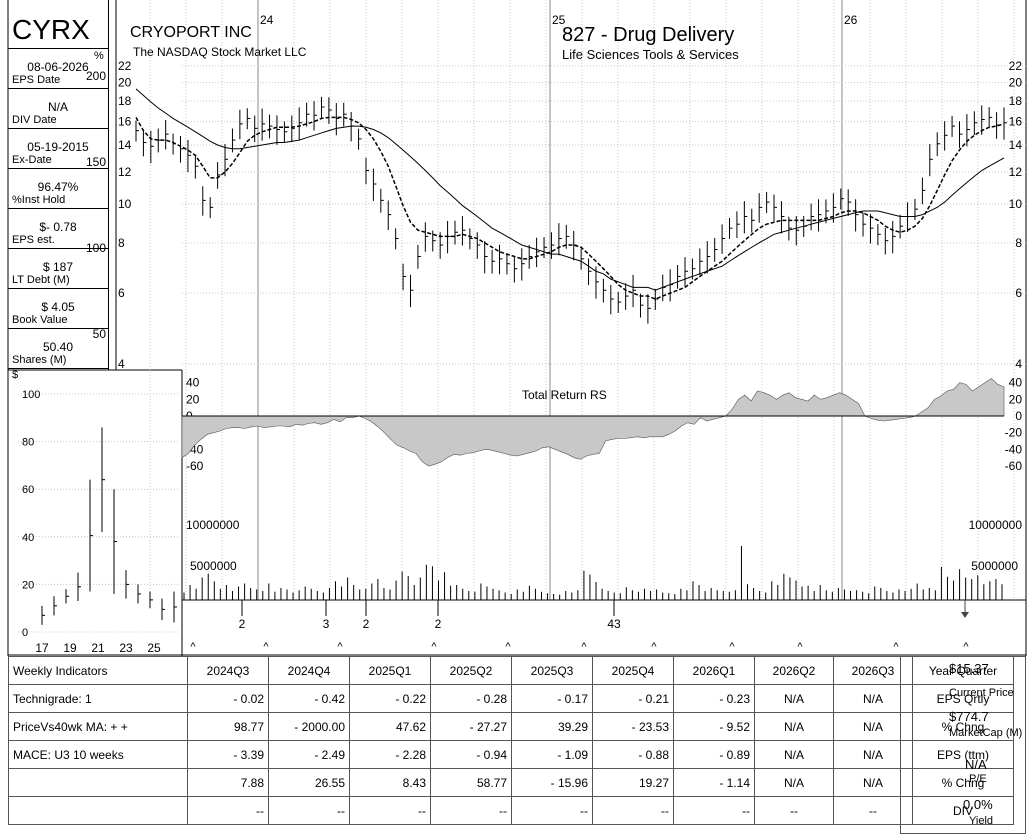 This screenshot has height=840, width=1032. I want to click on price-tick-right: 10, so click(1016, 204).